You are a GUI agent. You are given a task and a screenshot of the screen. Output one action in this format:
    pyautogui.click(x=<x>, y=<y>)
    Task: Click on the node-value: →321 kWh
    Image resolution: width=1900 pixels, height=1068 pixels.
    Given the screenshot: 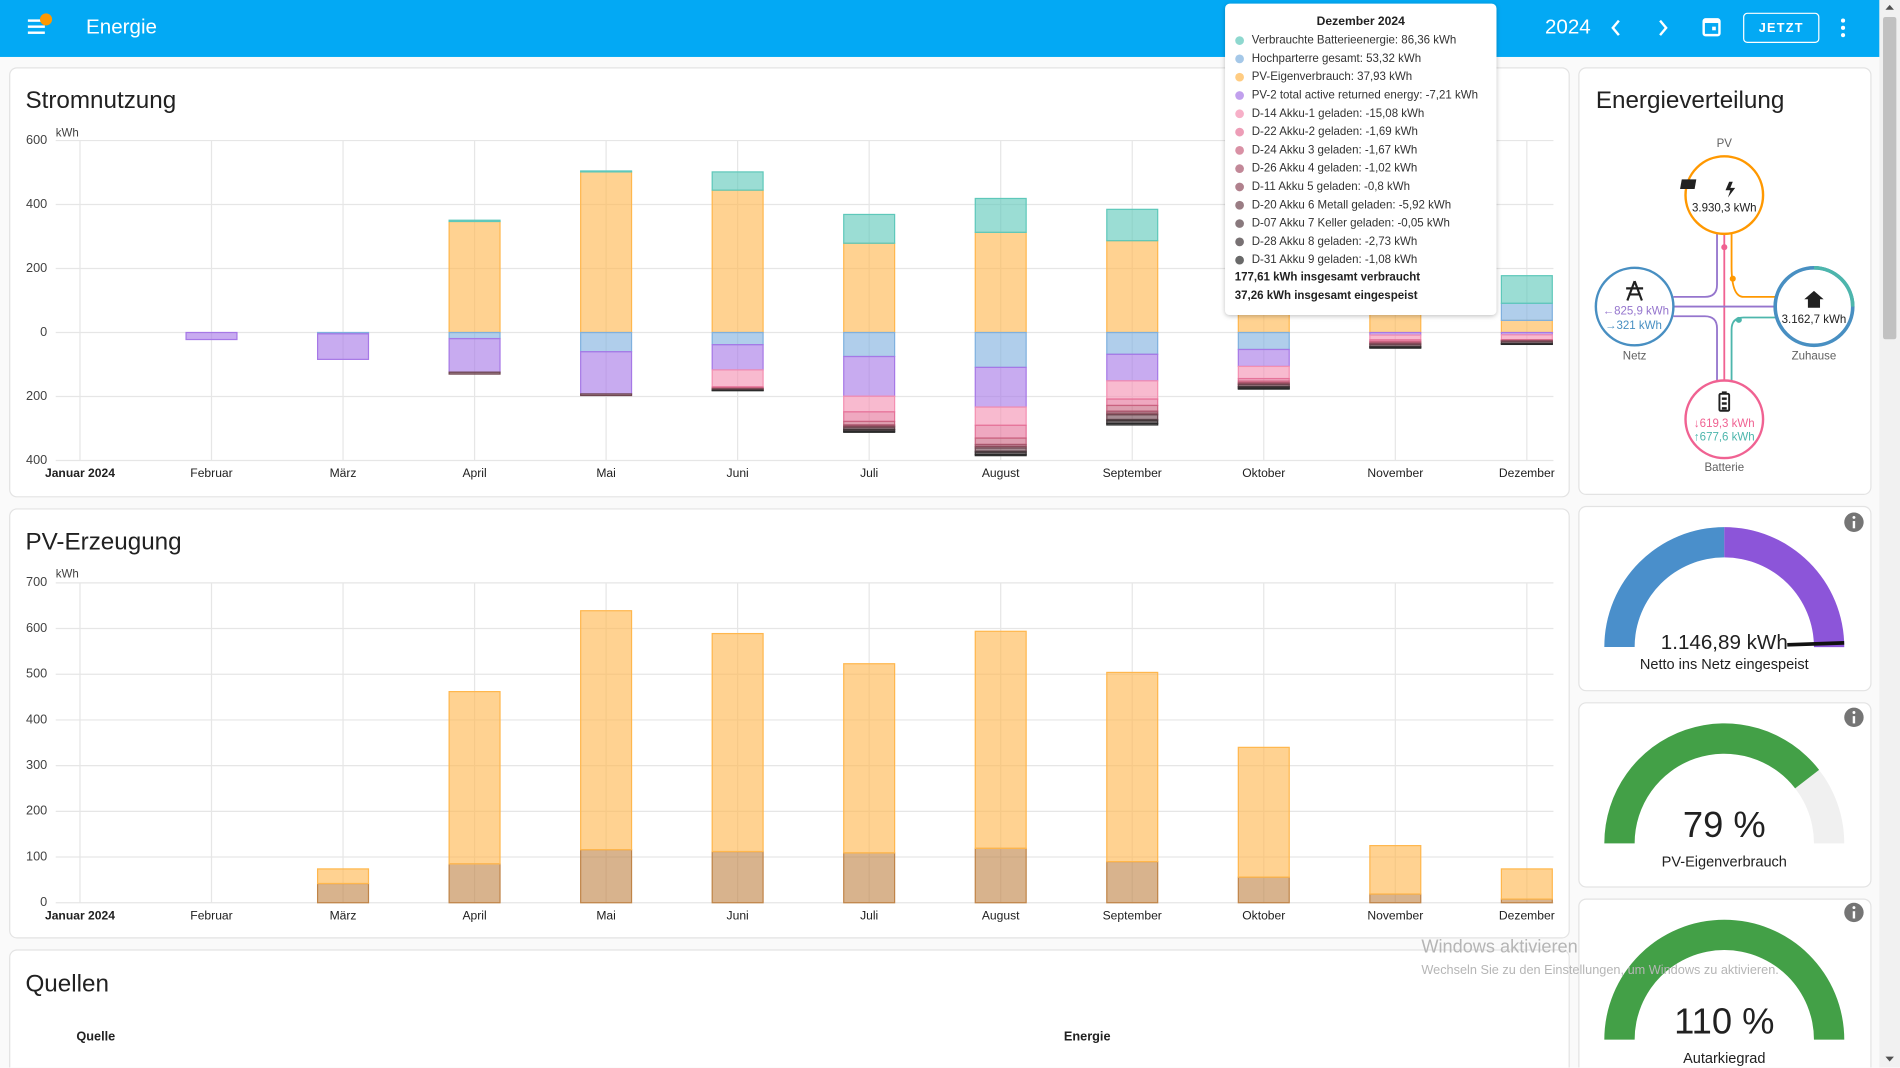 What is the action you would take?
    pyautogui.click(x=1633, y=326)
    